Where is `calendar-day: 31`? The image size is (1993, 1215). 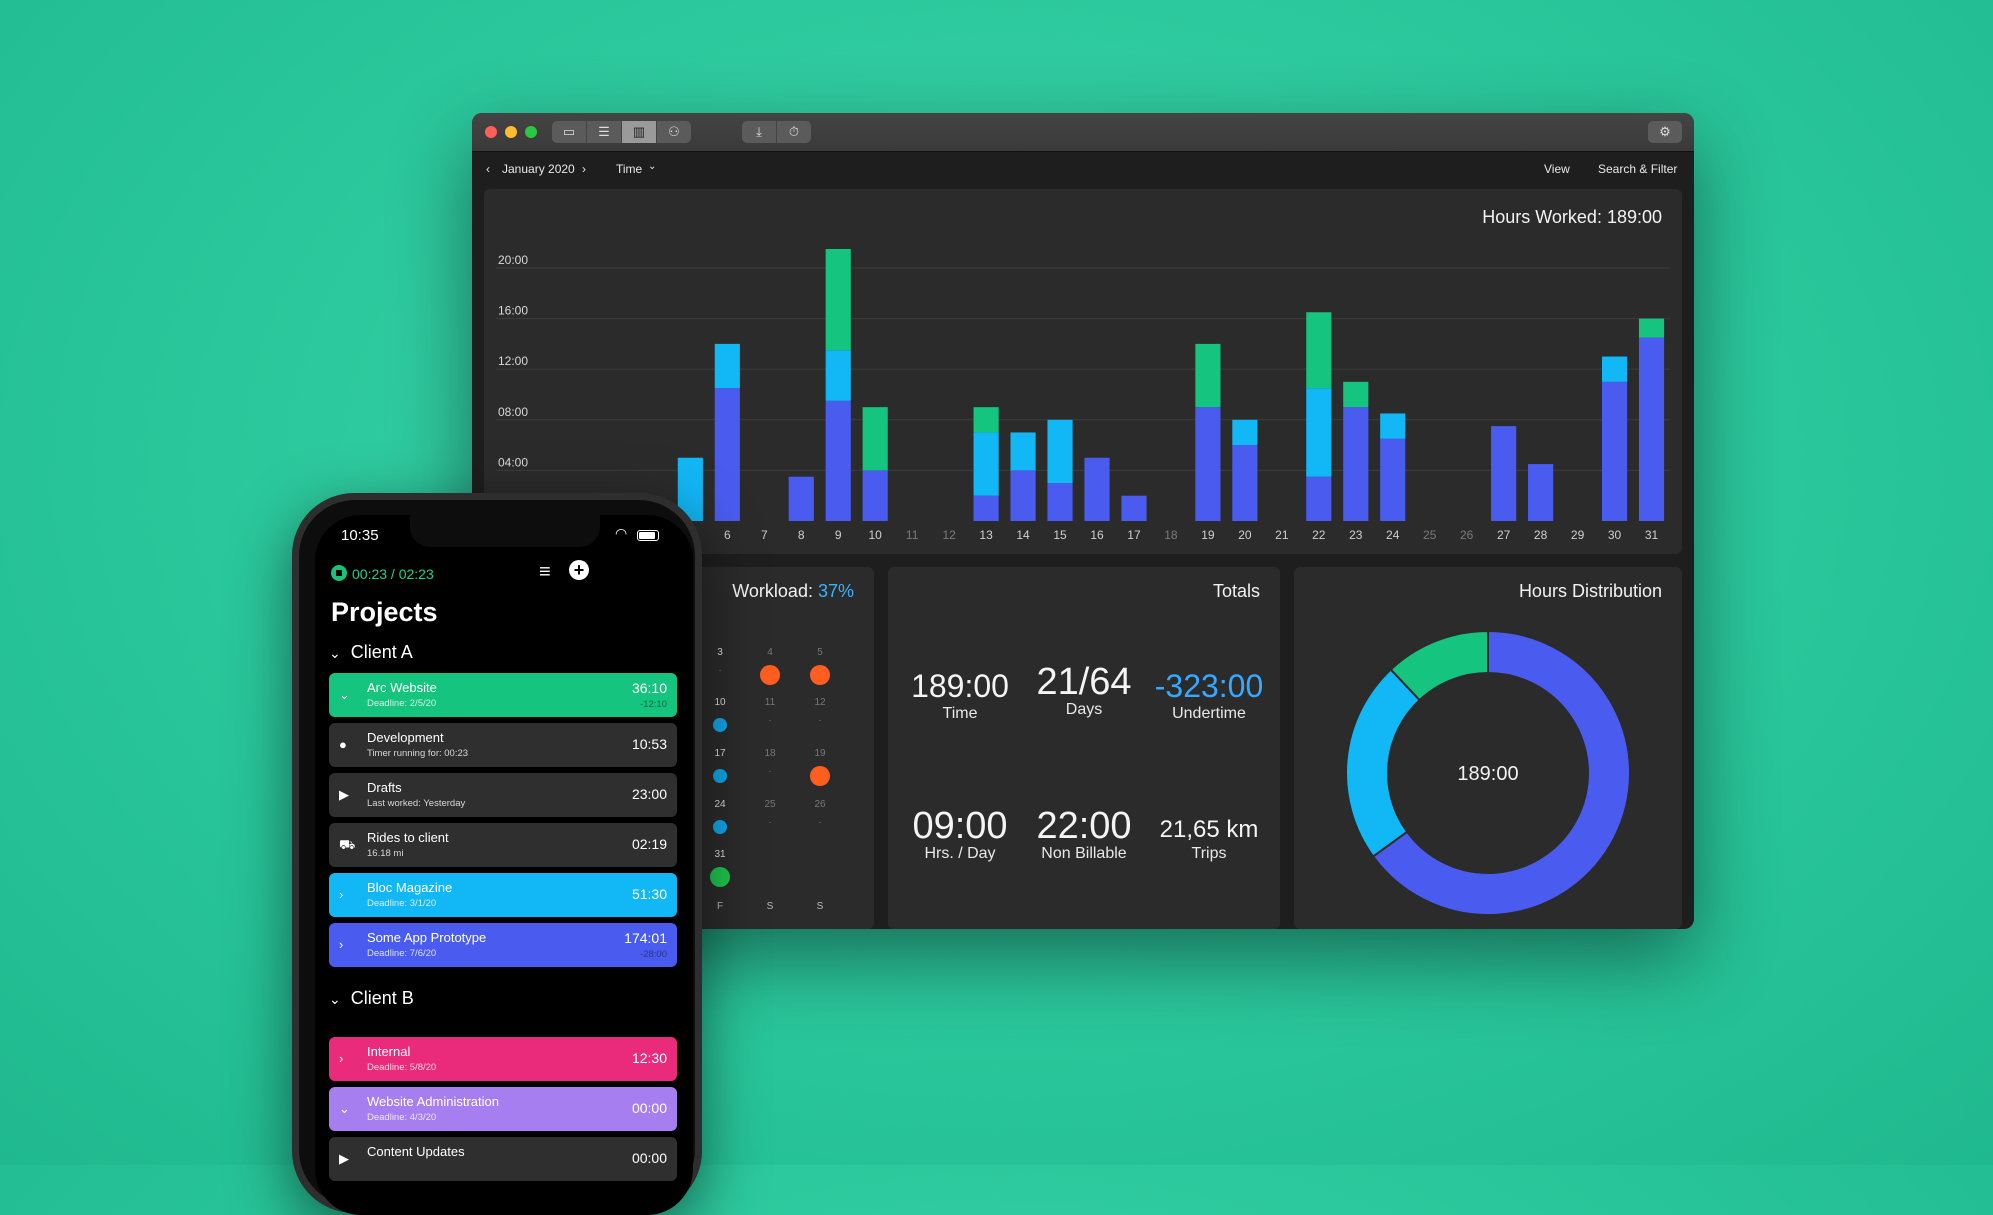 calendar-day: 31 is located at coordinates (720, 854).